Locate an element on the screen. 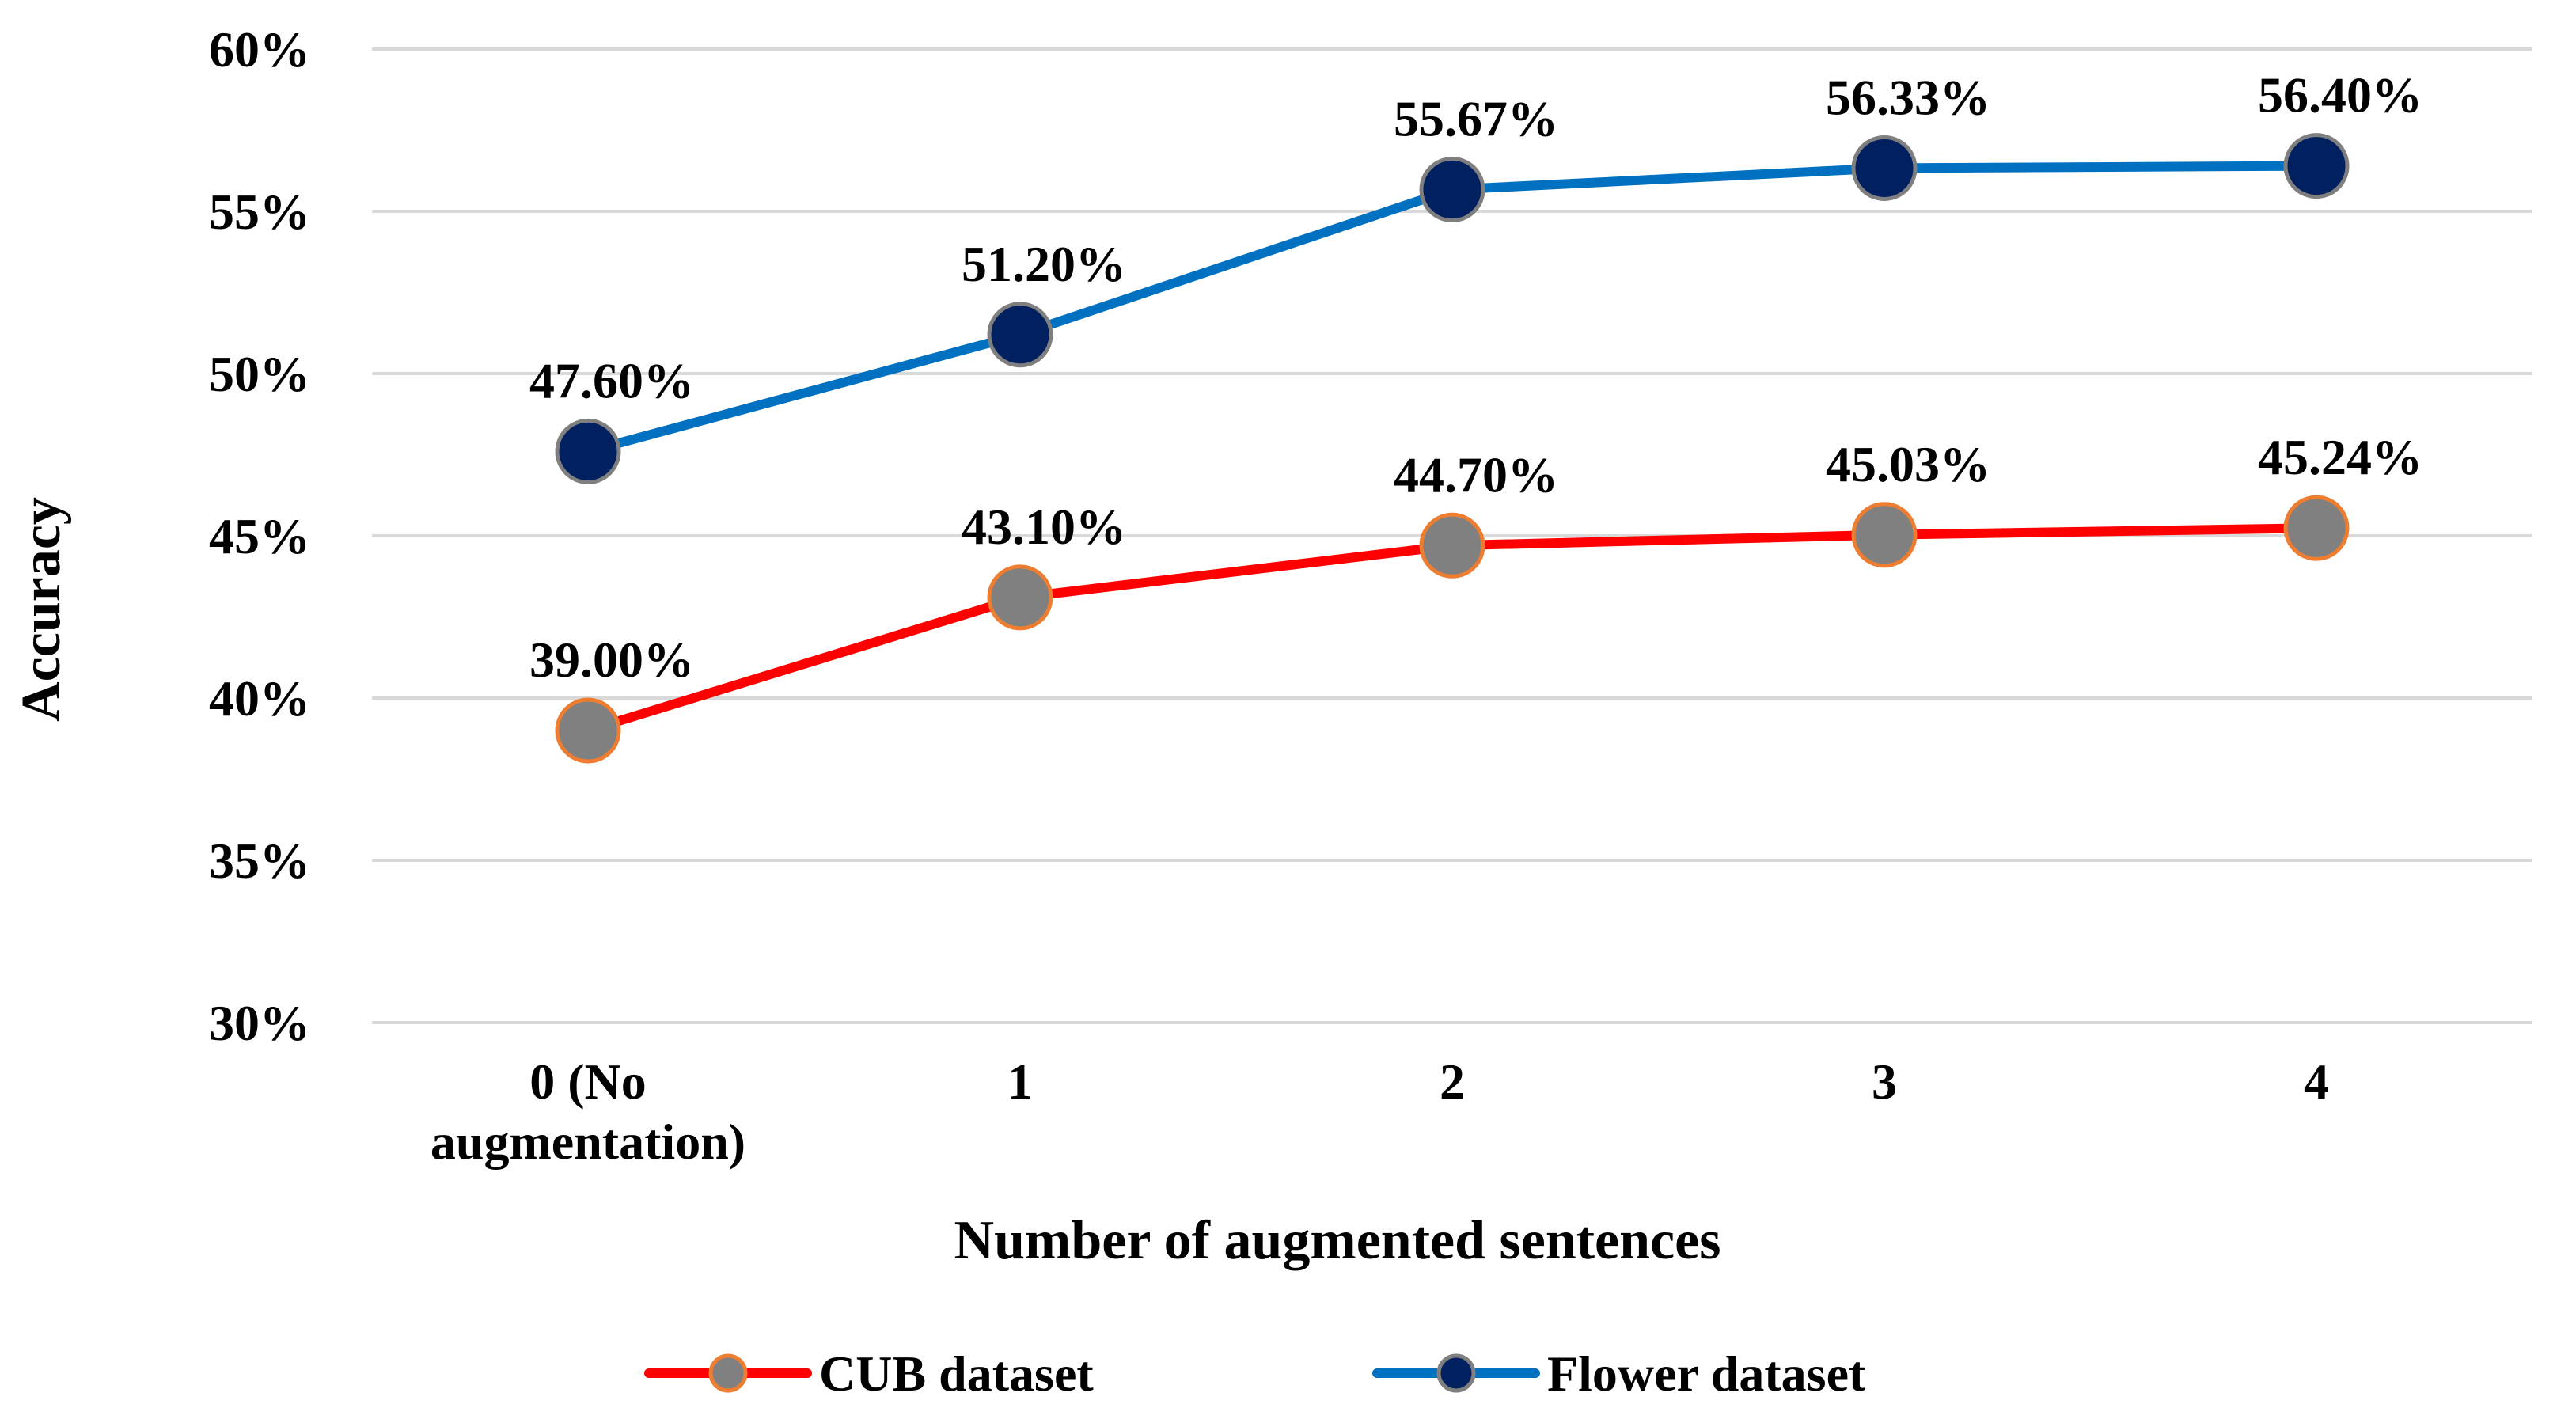 This screenshot has width=2576, height=1408. data-label: 43.10% is located at coordinates (1044, 527).